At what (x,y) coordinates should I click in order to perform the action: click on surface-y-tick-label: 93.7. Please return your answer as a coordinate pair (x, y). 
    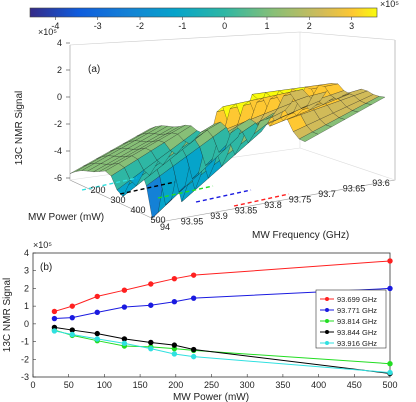
    Looking at the image, I should click on (327, 194).